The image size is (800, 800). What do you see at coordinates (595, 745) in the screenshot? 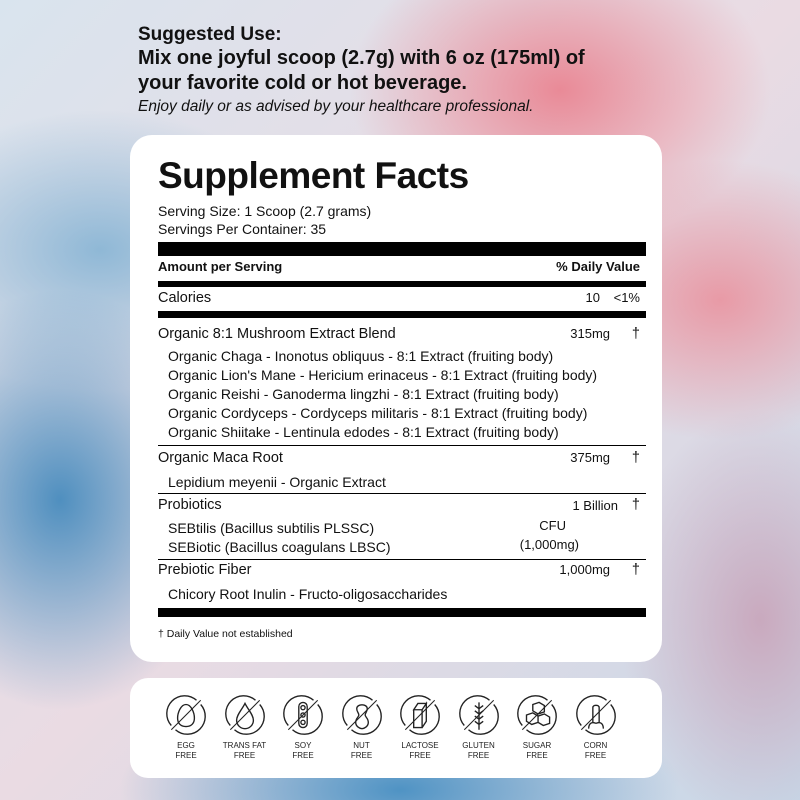
I see `badge-label: CORN` at bounding box center [595, 745].